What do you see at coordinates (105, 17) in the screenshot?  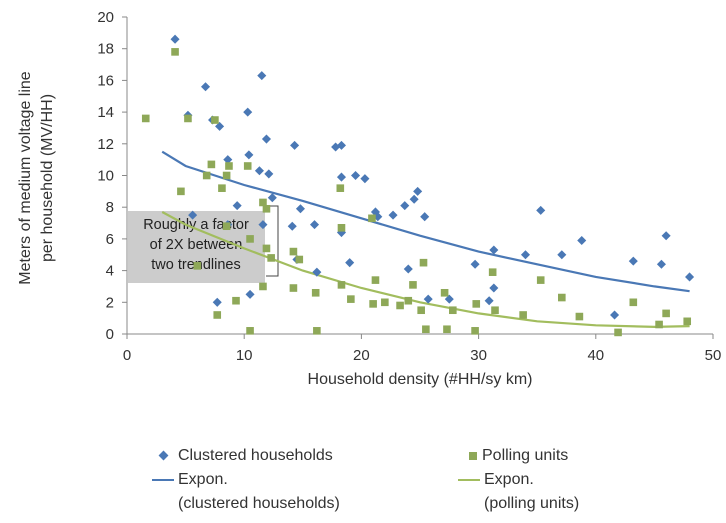 I see `y-tick-label: 20` at bounding box center [105, 17].